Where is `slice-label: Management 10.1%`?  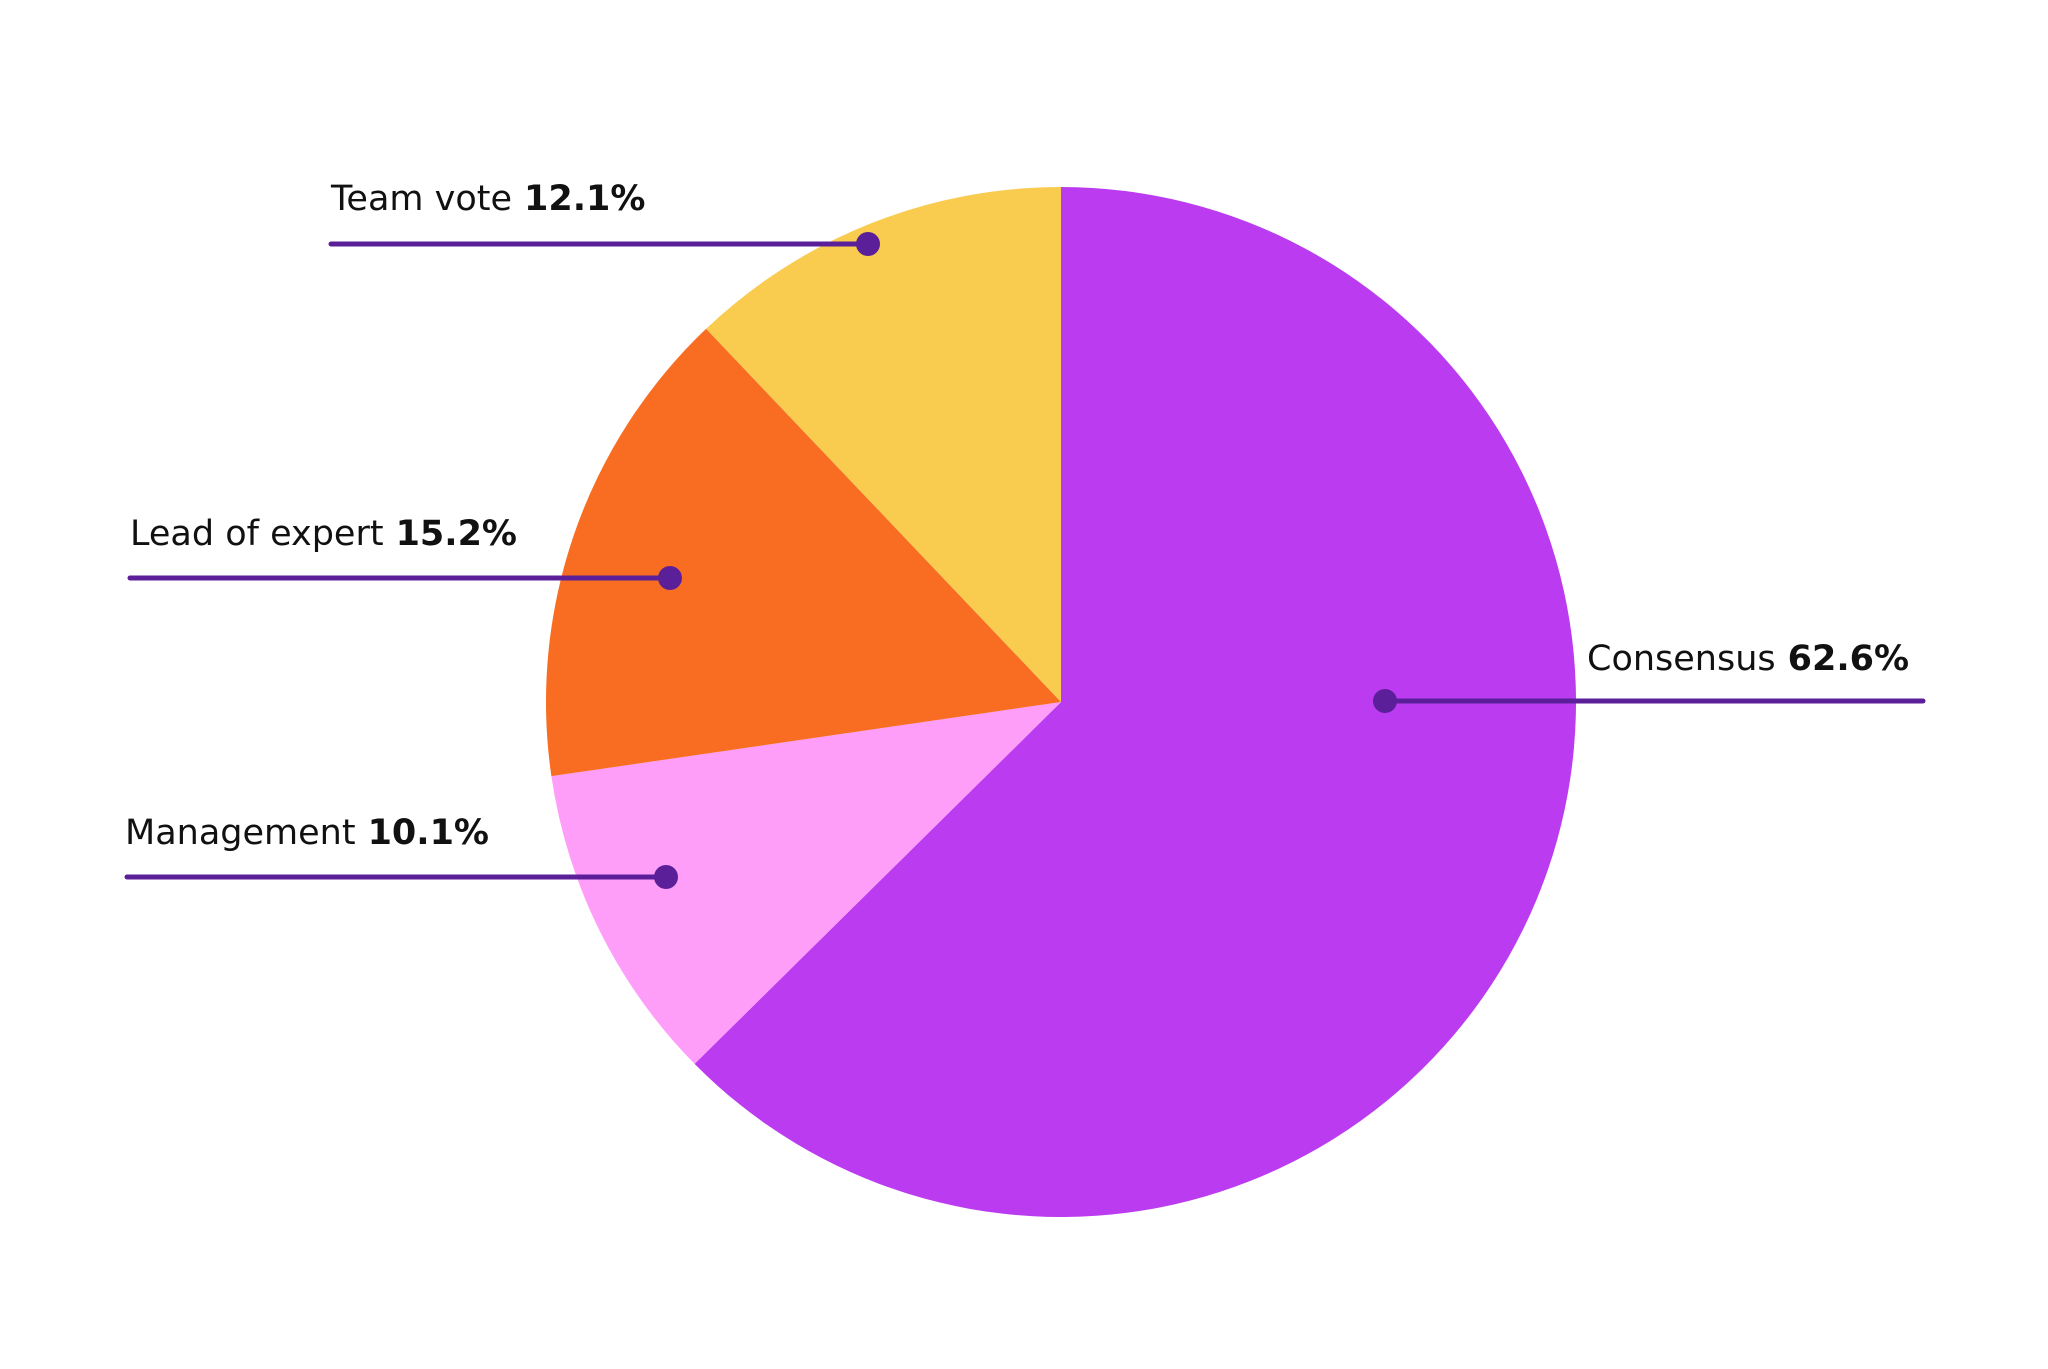 slice-label: Management 10.1% is located at coordinates (307, 833).